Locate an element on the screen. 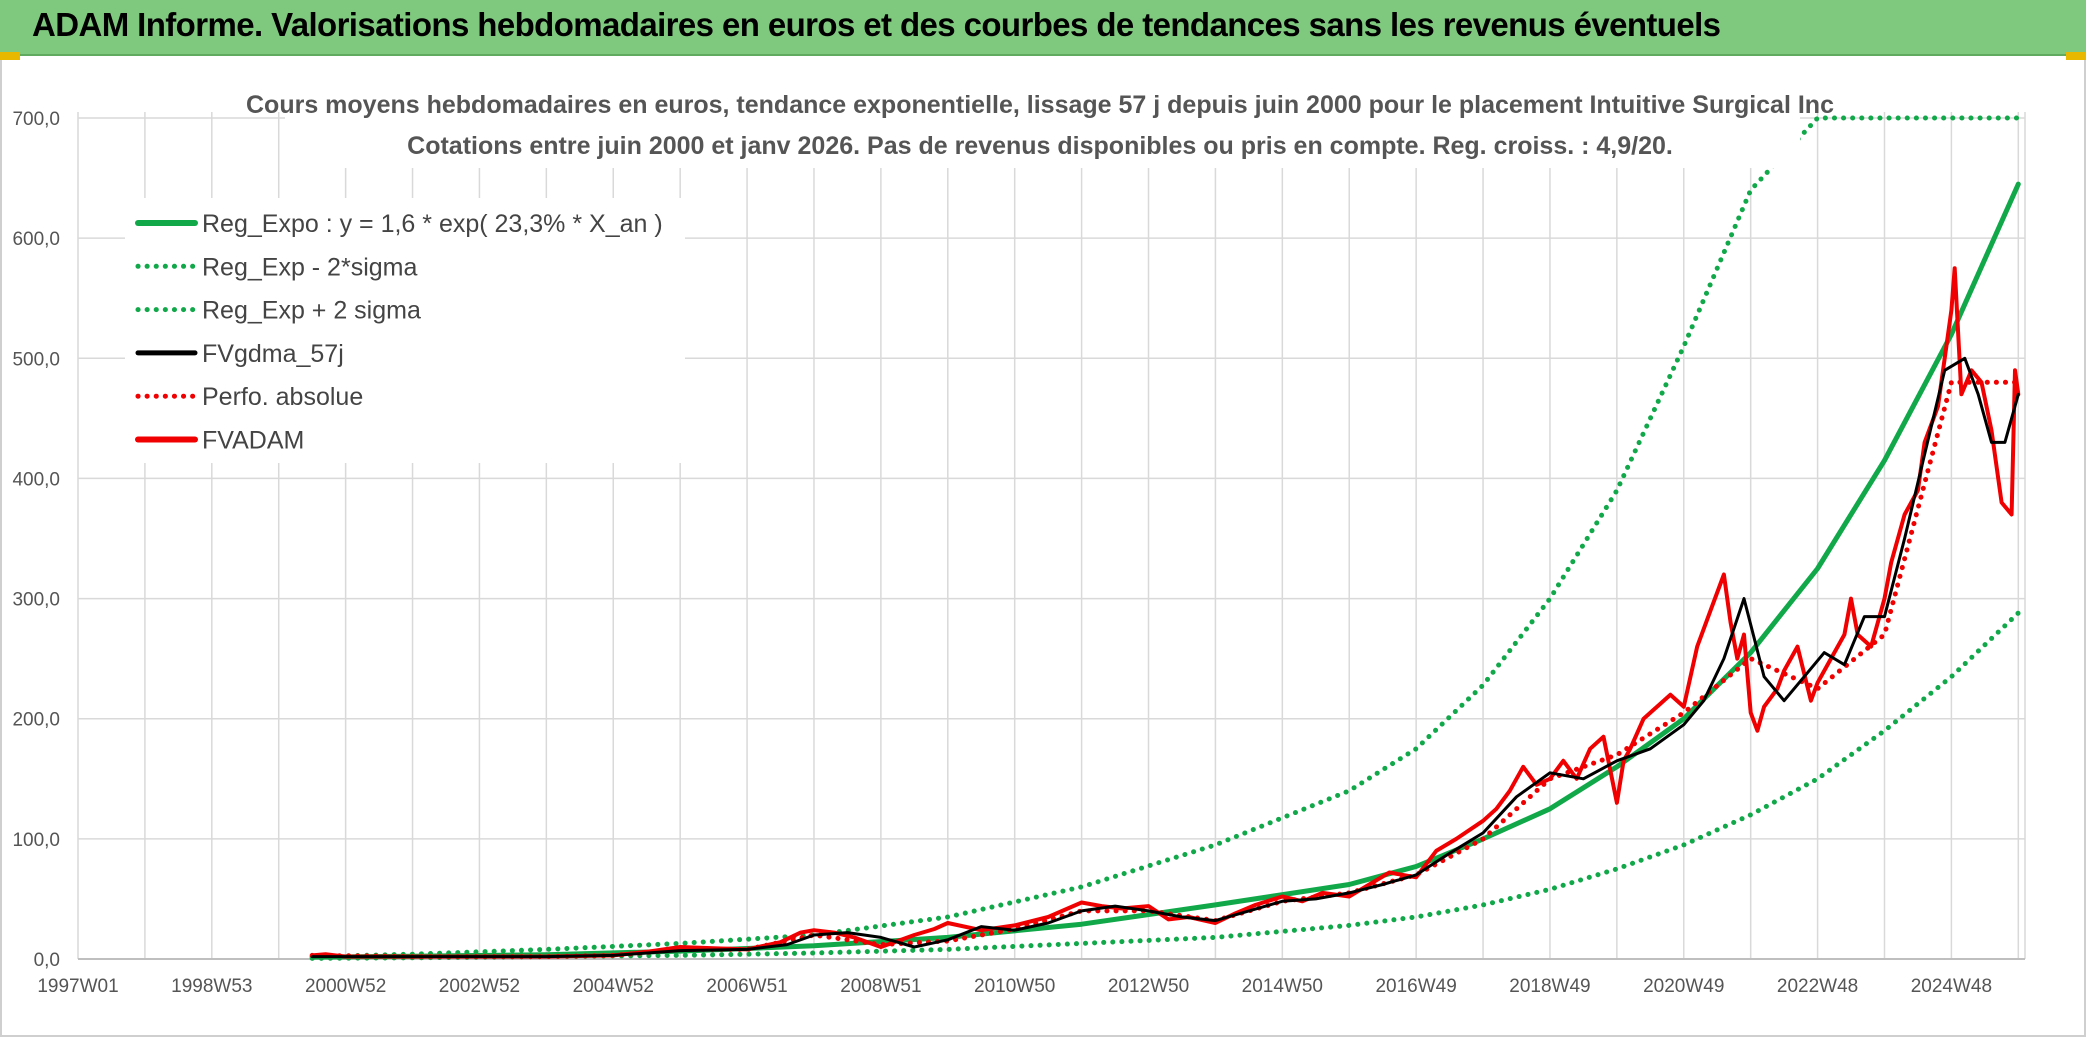 The width and height of the screenshot is (2086, 1037). x-tick-label: 2008W51 is located at coordinates (880, 986).